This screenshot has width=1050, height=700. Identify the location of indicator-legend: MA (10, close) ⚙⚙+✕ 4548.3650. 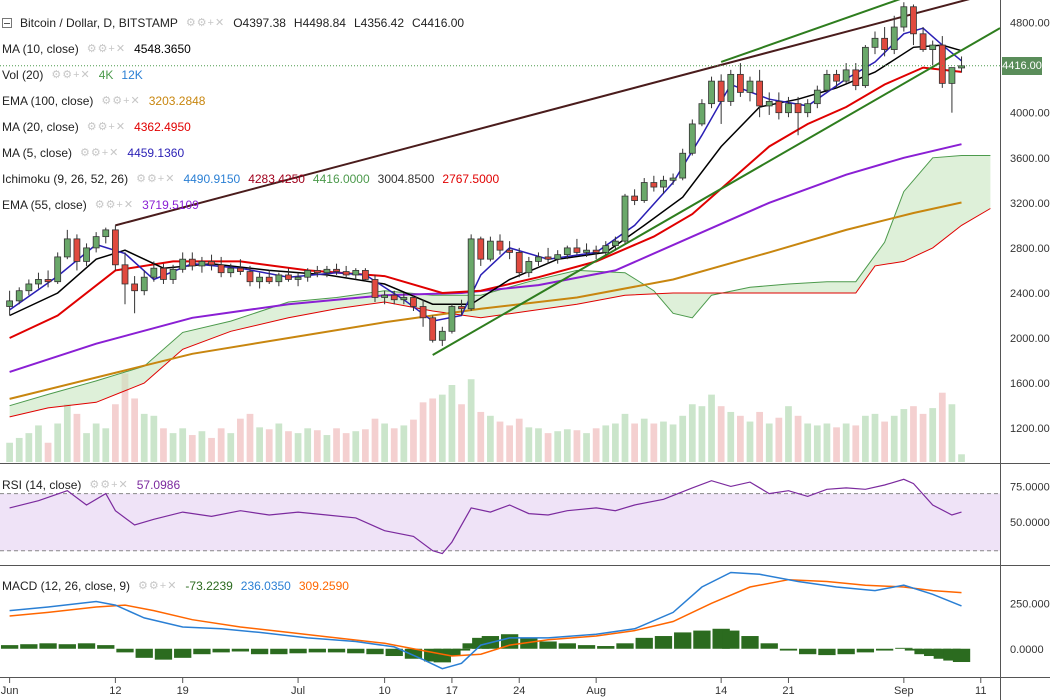
(100, 49).